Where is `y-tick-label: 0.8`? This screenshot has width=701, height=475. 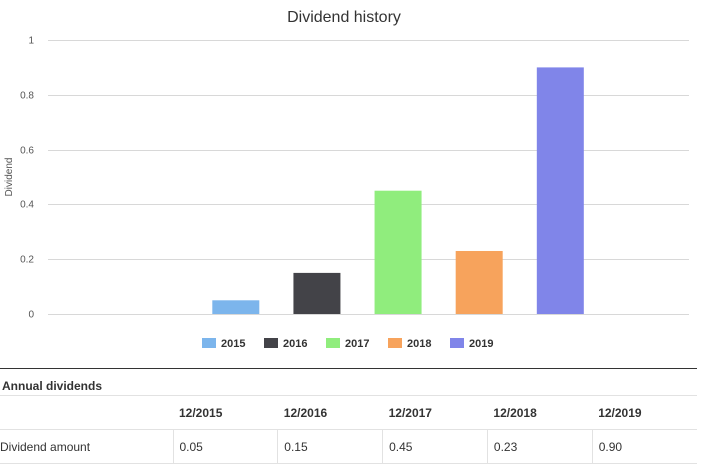 y-tick-label: 0.8 is located at coordinates (27, 96).